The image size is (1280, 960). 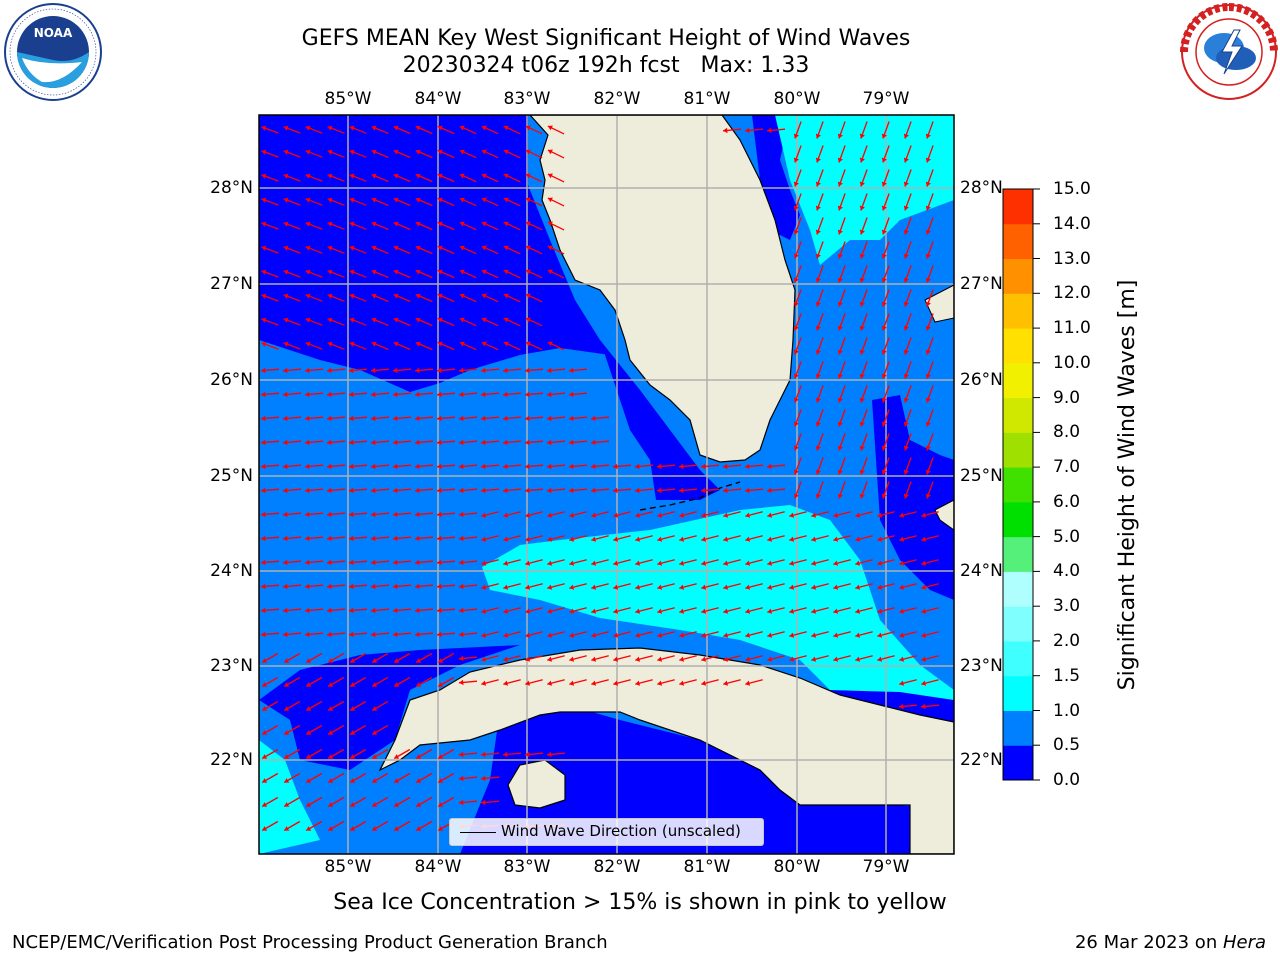 I want to click on colorbar-tick-label: 9.0, so click(x=1067, y=397).